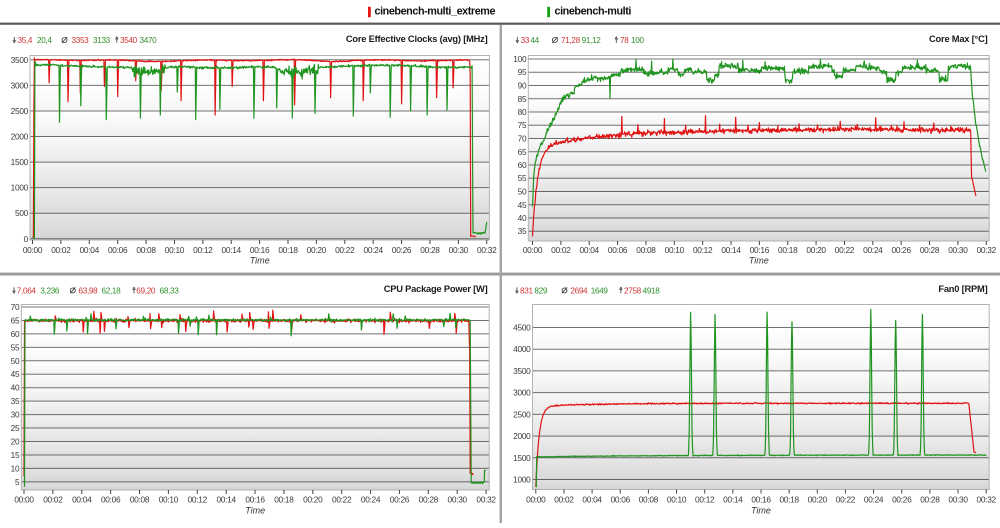  I want to click on svg-text: 1649, so click(600, 290).